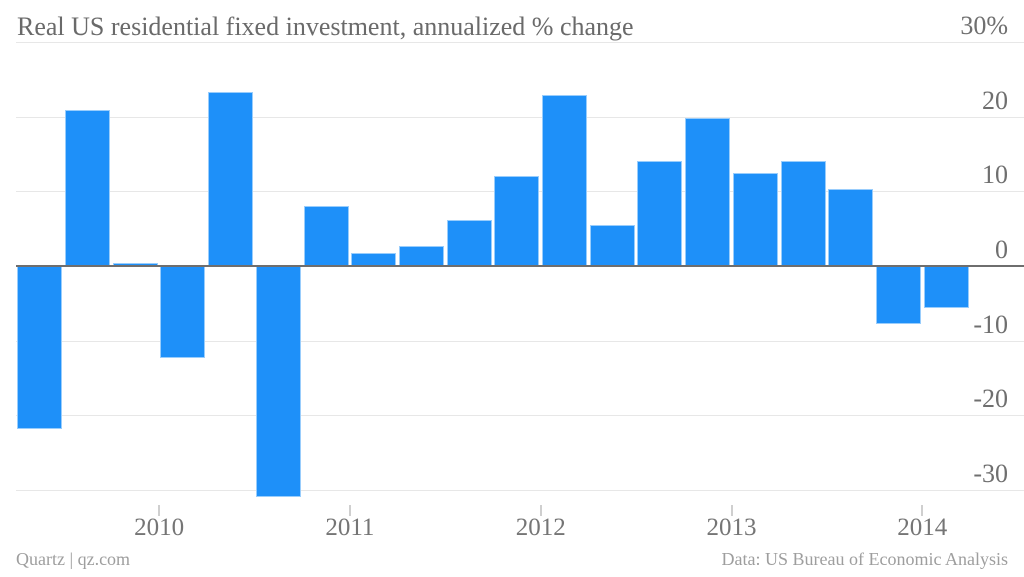  Describe the element at coordinates (565, 180) in the screenshot. I see `bar-2012-Q1` at that location.